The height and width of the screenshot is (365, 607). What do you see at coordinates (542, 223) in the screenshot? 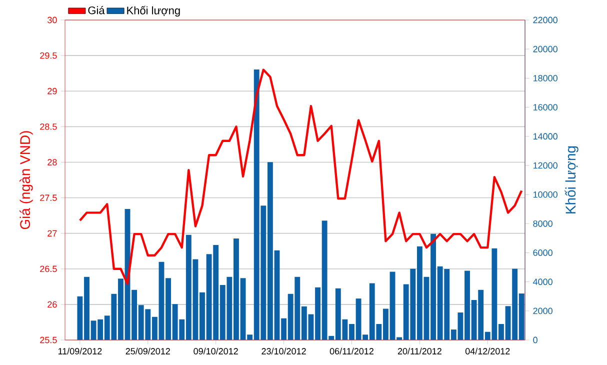
I see `y2-tick-label: 8000` at bounding box center [542, 223].